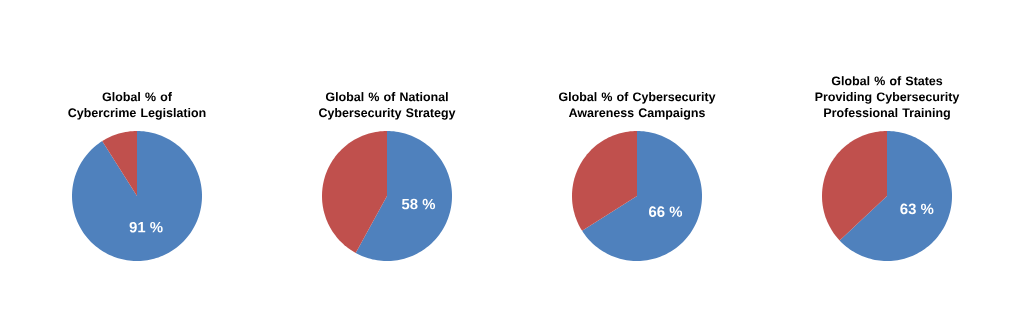  What do you see at coordinates (418, 204) in the screenshot?
I see `data-label: 58 %` at bounding box center [418, 204].